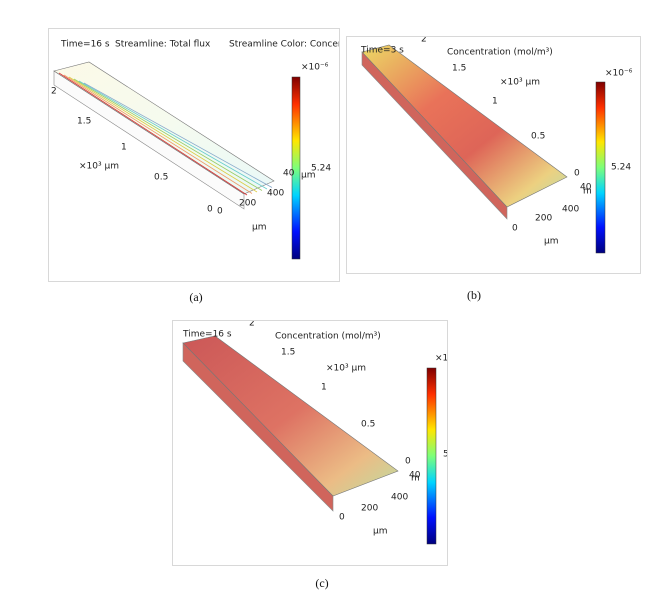 This screenshot has height=598, width=670. Describe the element at coordinates (196, 297) in the screenshot. I see `panel-caption: (a)` at that location.